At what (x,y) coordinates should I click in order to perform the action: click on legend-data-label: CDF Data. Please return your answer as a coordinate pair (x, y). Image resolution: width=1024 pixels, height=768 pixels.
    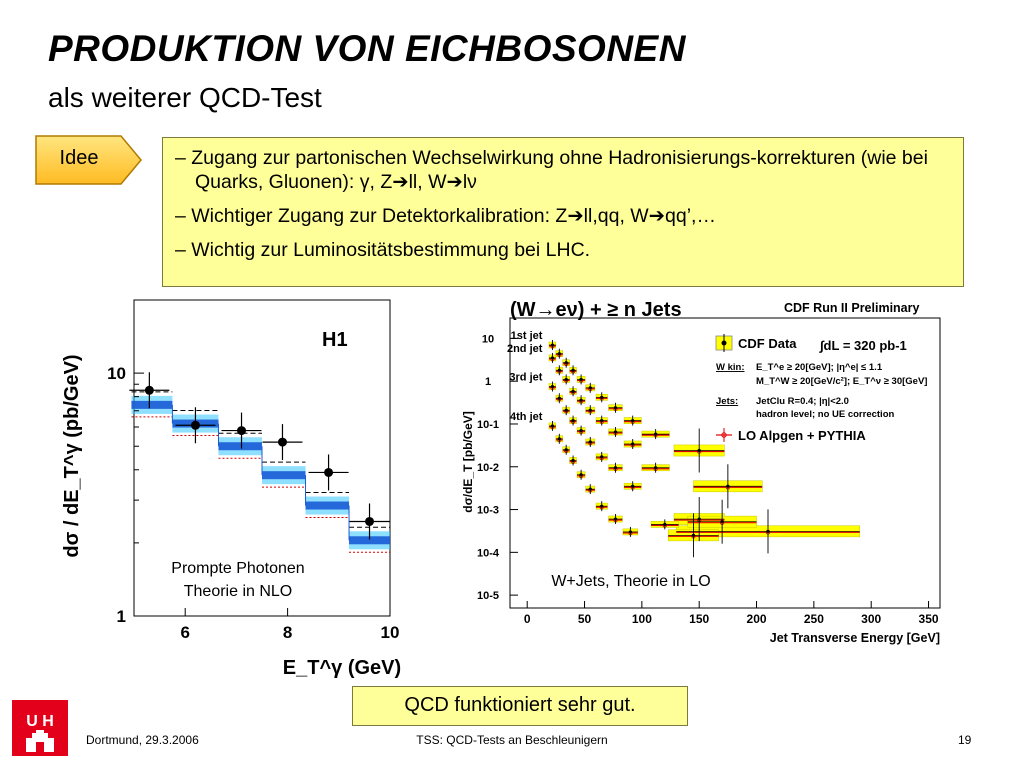
    Looking at the image, I should click on (767, 343).